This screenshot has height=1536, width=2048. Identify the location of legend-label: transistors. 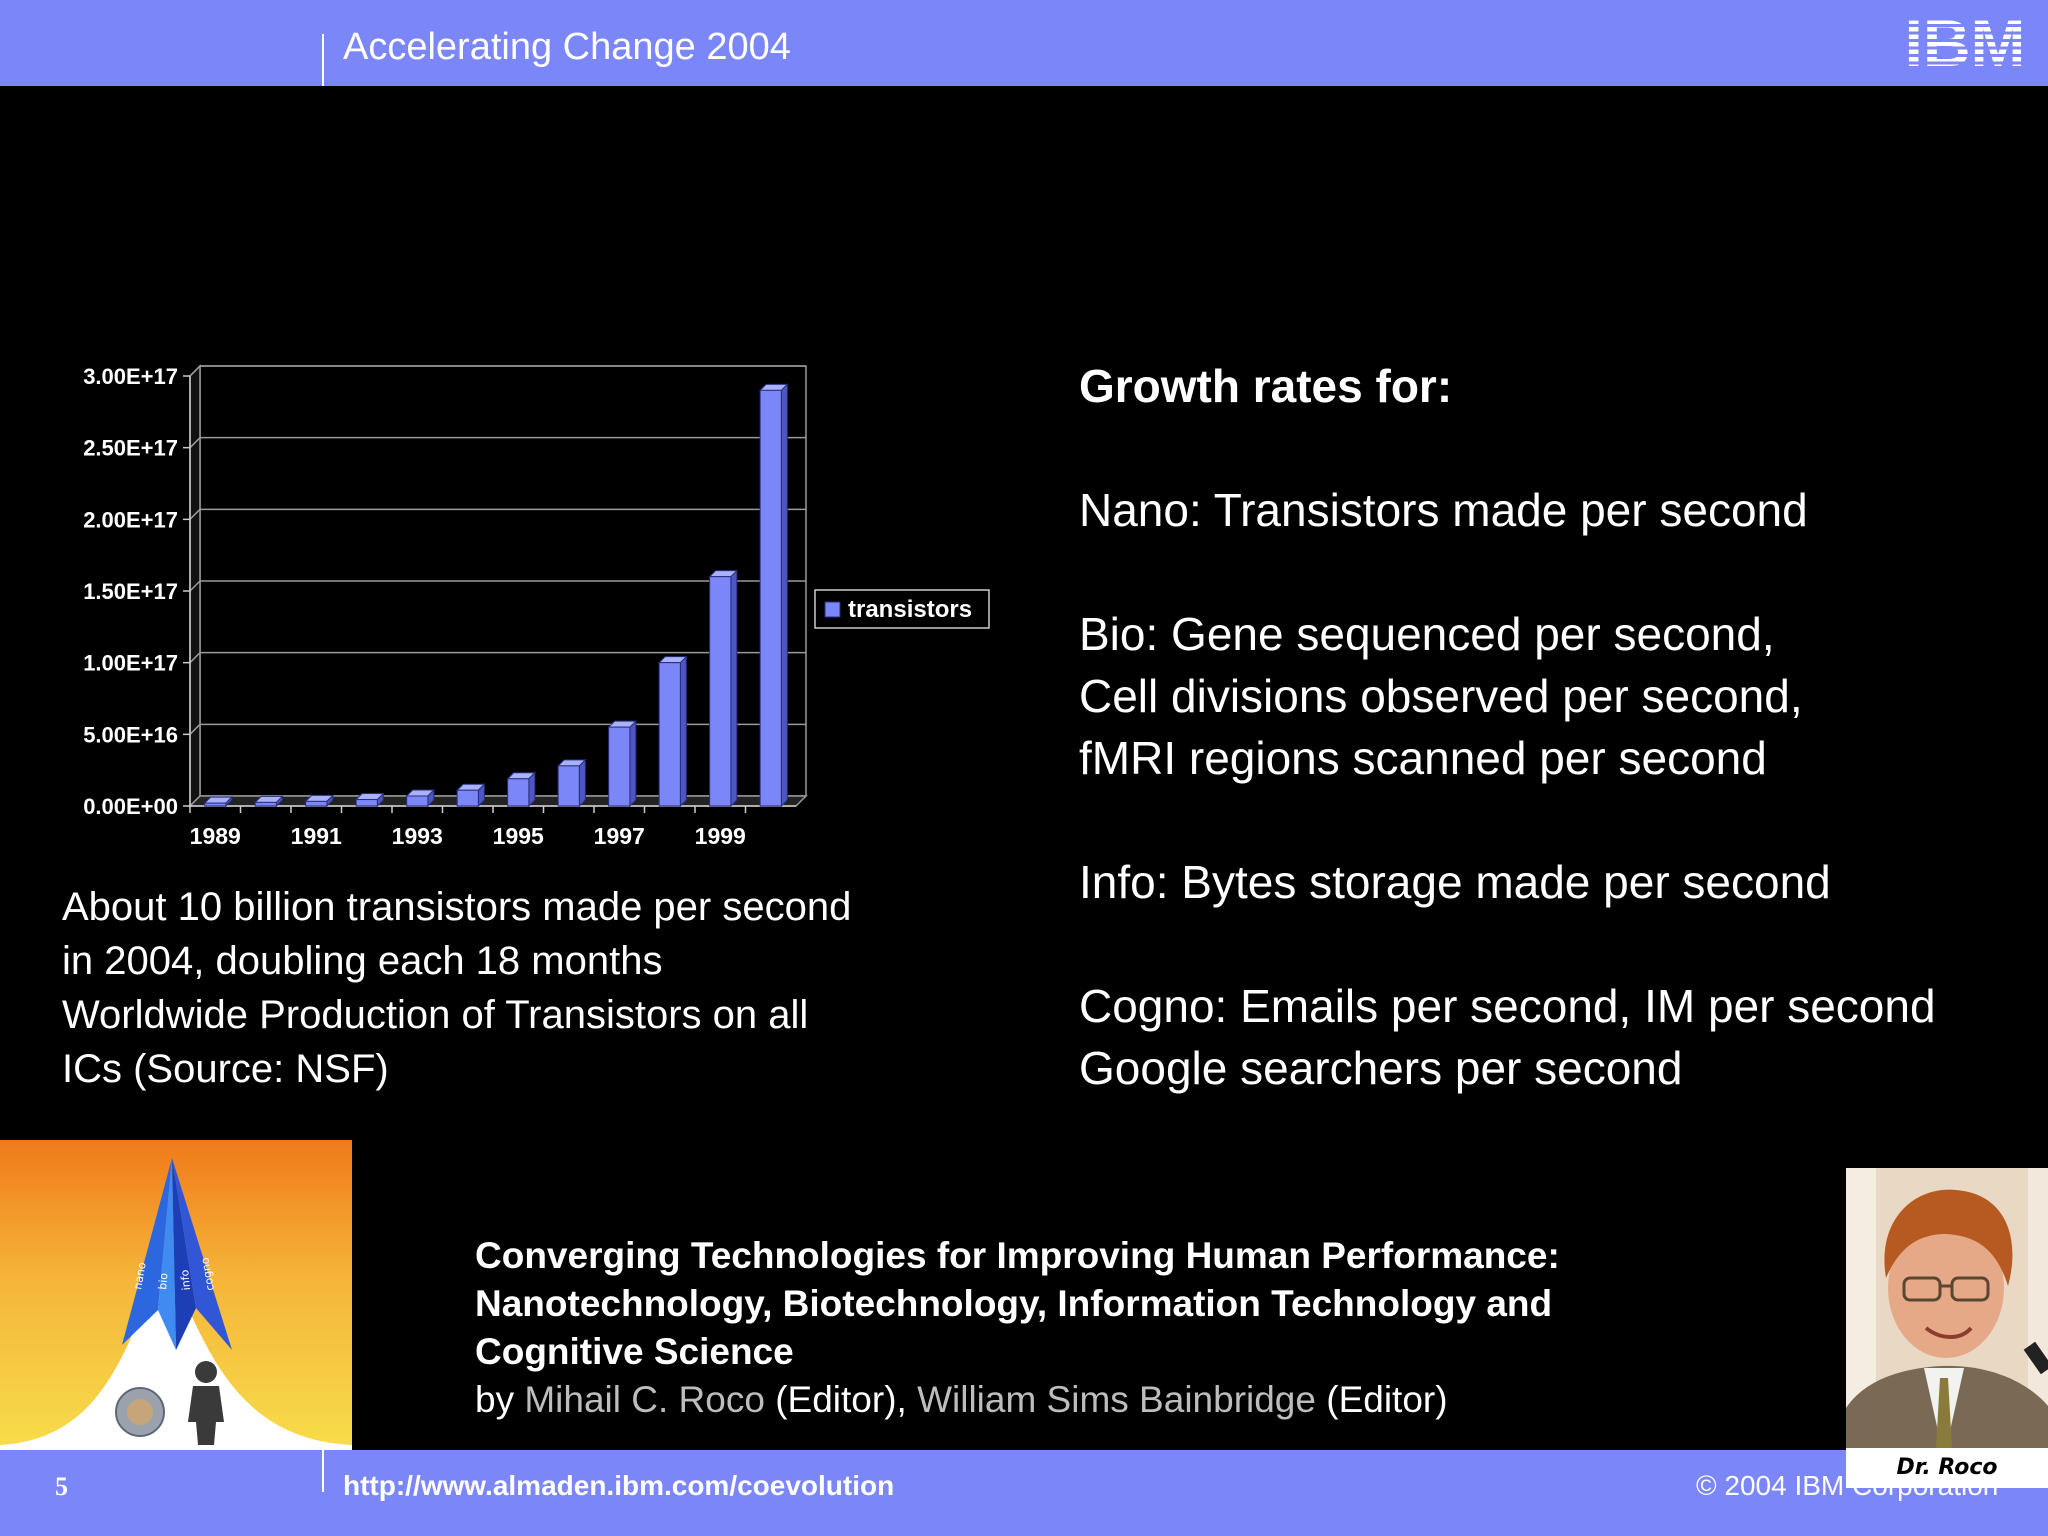
(910, 609).